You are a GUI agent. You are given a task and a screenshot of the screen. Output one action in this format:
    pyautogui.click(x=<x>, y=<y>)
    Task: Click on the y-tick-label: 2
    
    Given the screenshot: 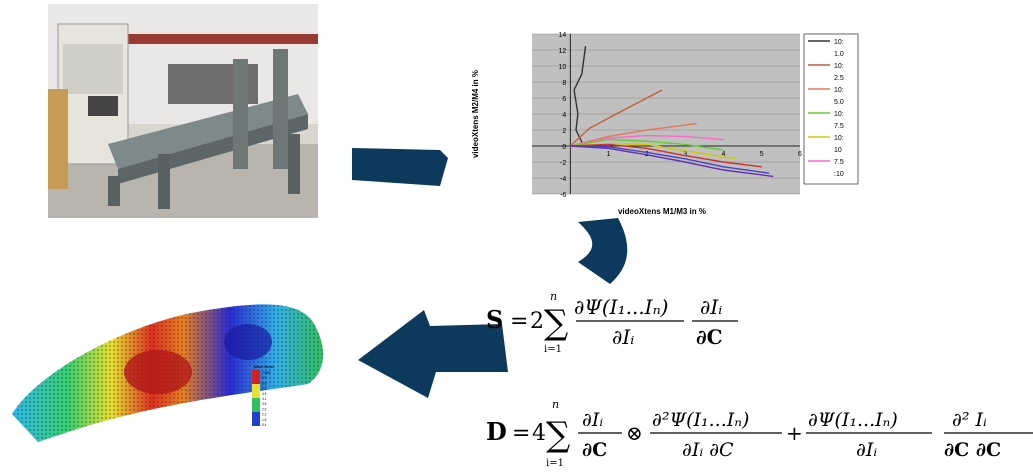 What is the action you would take?
    pyautogui.click(x=564, y=131)
    